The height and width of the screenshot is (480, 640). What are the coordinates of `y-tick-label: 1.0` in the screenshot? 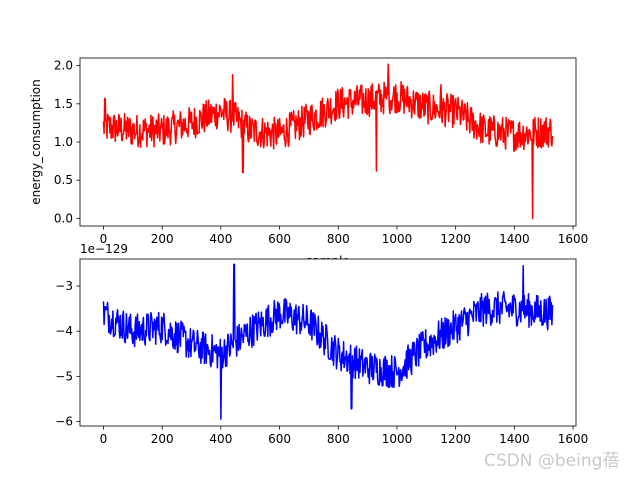 It's located at (63, 142).